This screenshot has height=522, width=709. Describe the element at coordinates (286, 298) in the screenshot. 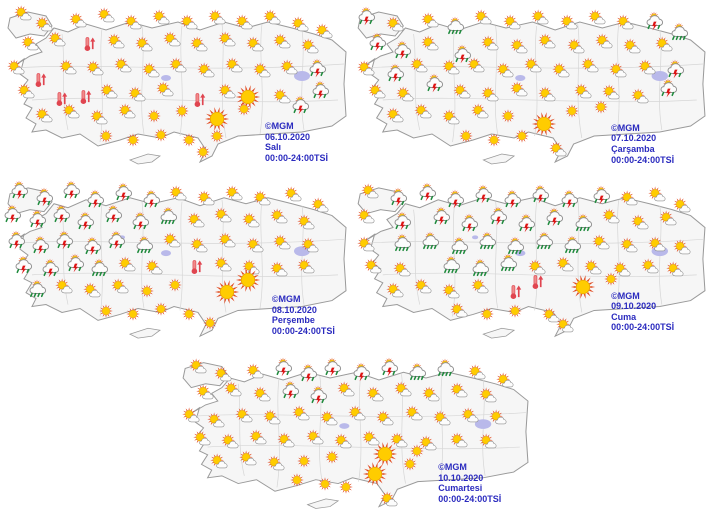

I see `copyright-text: ©MGM` at that location.